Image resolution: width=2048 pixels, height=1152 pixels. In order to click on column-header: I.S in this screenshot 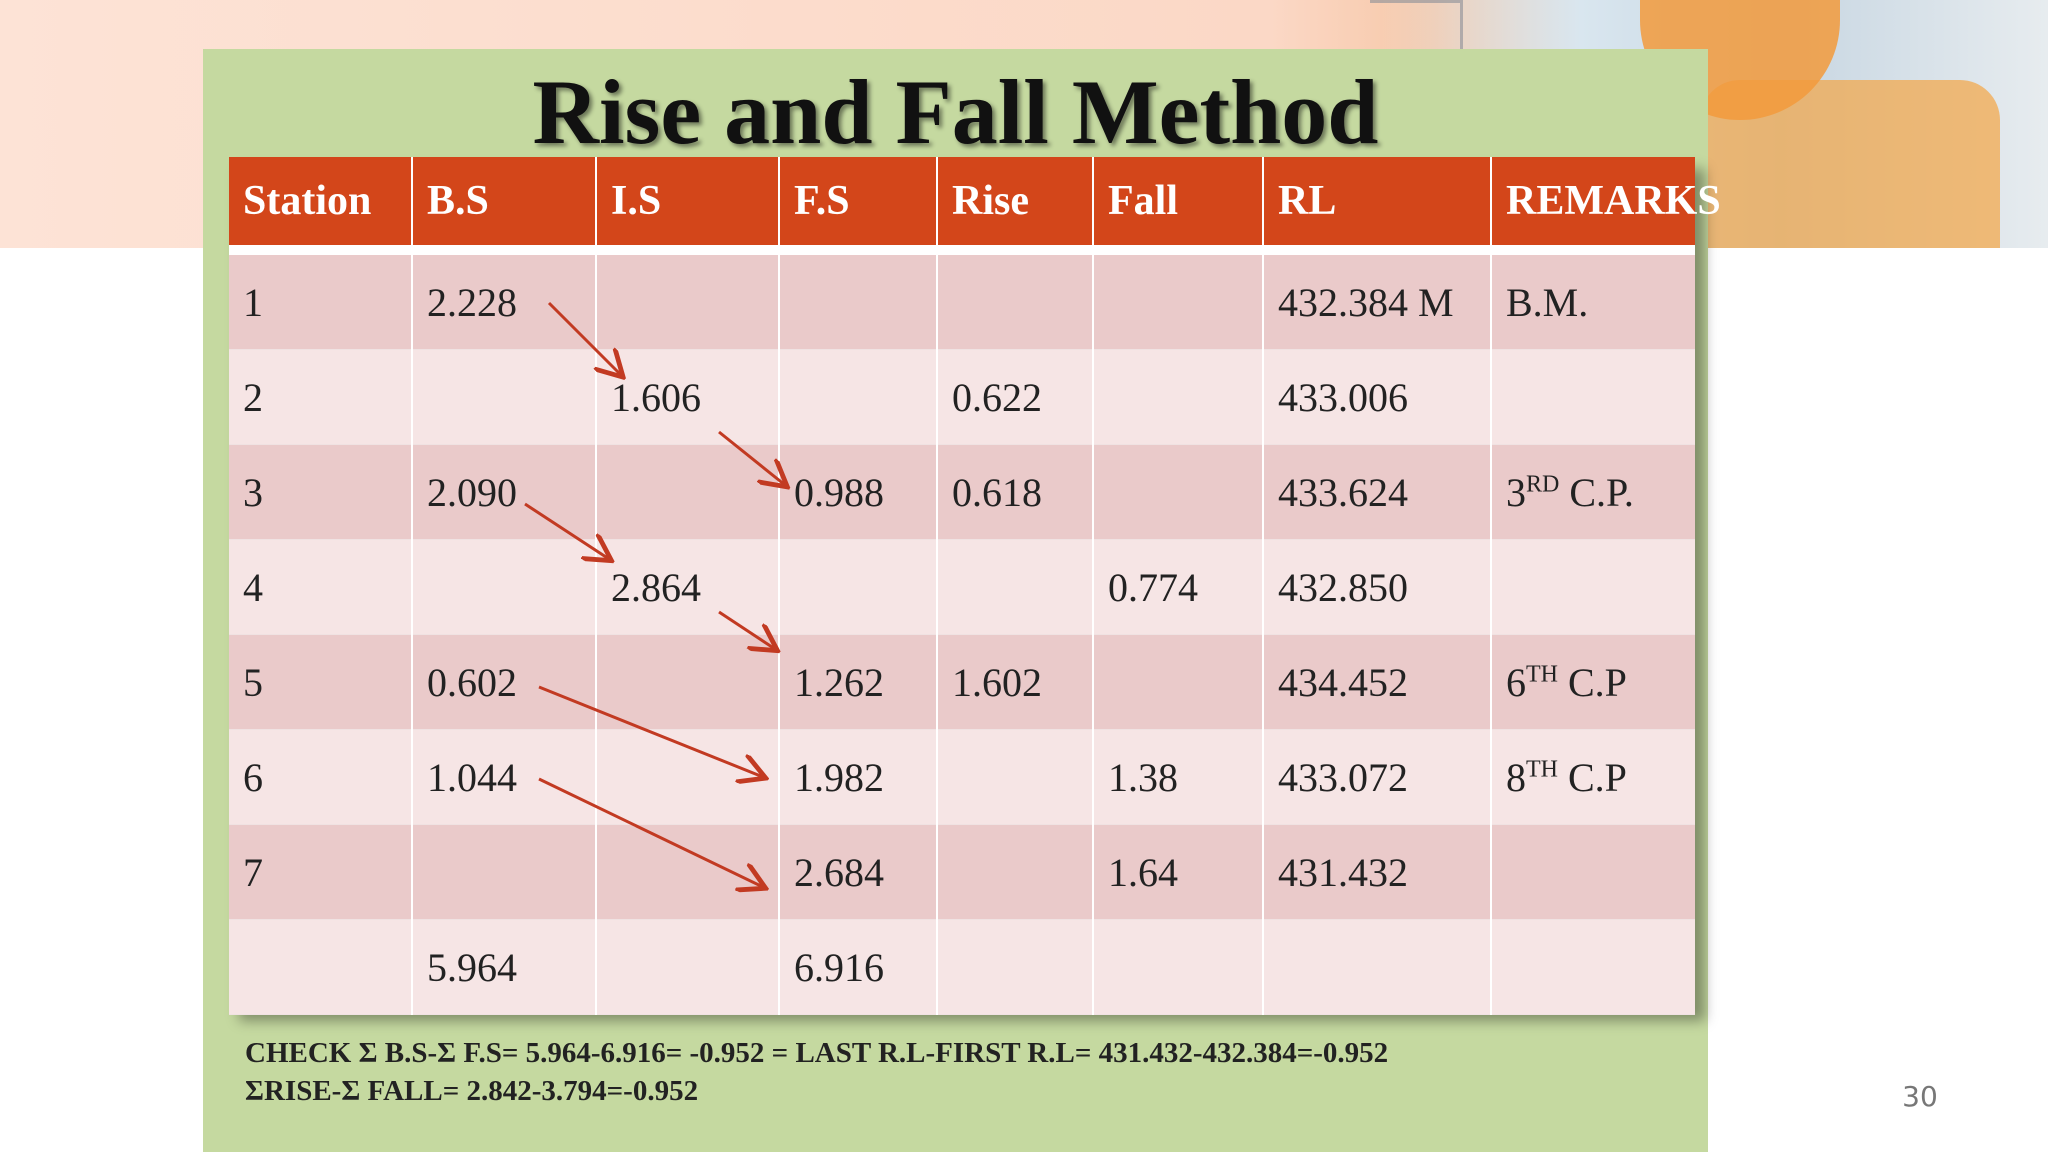, I will do `click(688, 206)`.